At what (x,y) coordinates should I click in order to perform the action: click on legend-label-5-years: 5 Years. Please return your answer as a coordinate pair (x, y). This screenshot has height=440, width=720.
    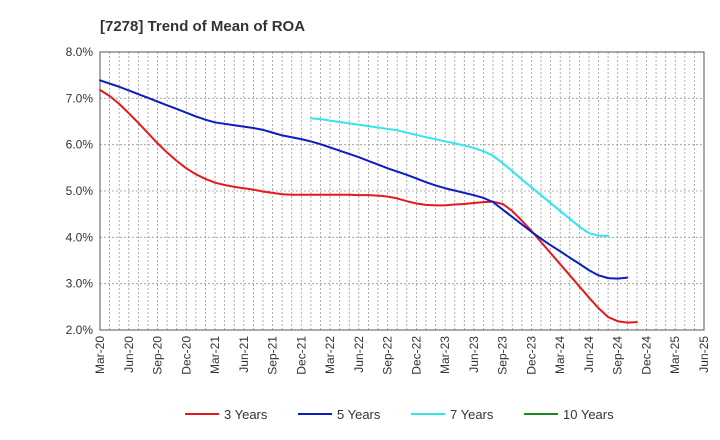
    Looking at the image, I should click on (359, 414).